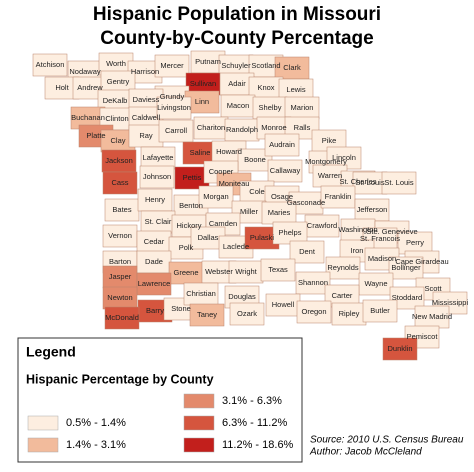 Image resolution: width=474 pixels, height=472 pixels. I want to click on county-label: Callaway, so click(285, 170).